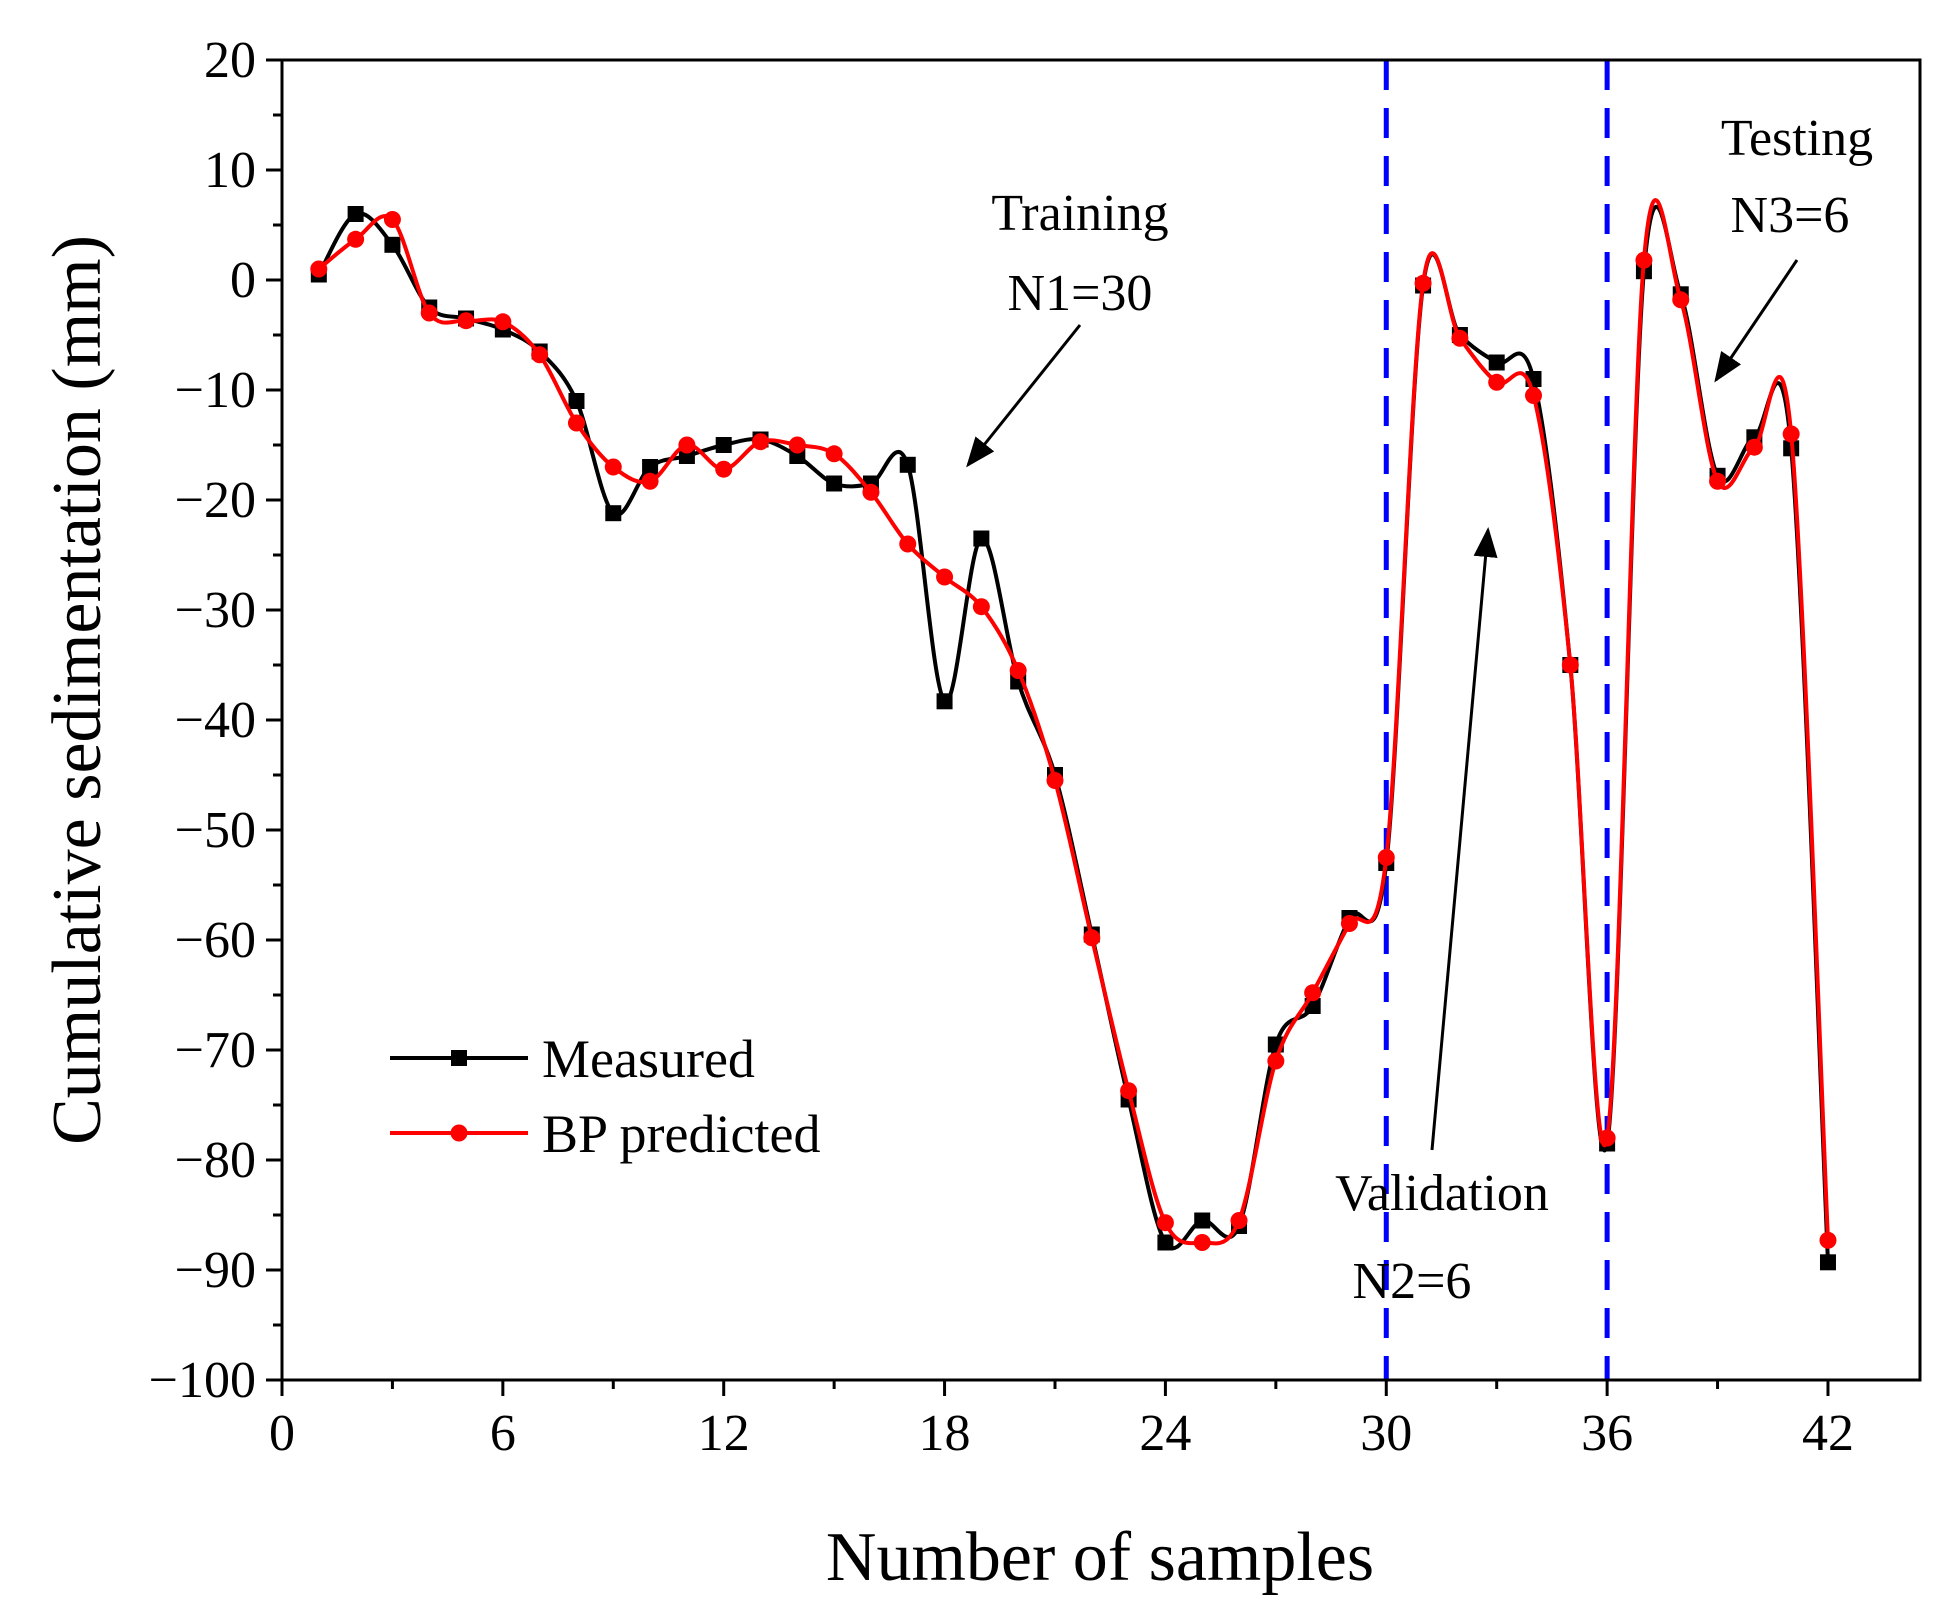  I want to click on x-tick-label: 12, so click(724, 1433).